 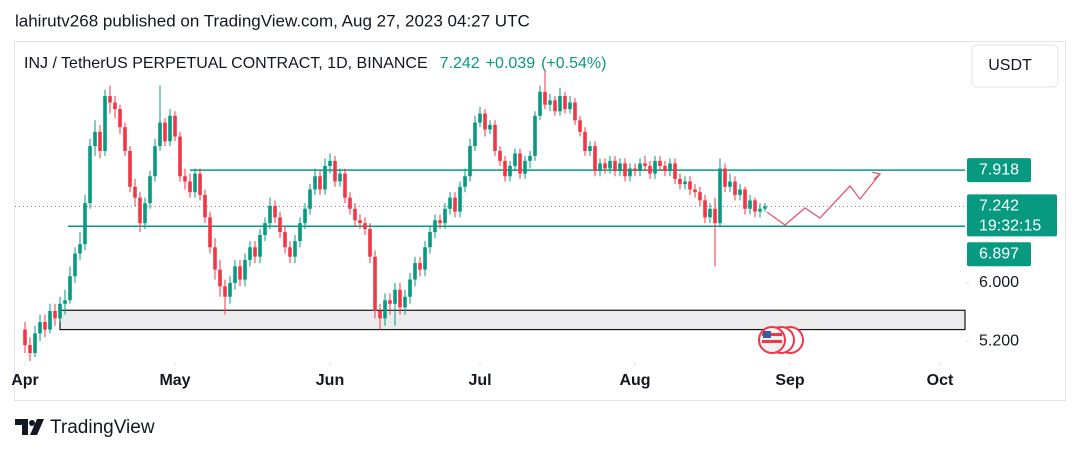 What do you see at coordinates (460, 63) in the screenshot?
I see `legend-price: 7.242` at bounding box center [460, 63].